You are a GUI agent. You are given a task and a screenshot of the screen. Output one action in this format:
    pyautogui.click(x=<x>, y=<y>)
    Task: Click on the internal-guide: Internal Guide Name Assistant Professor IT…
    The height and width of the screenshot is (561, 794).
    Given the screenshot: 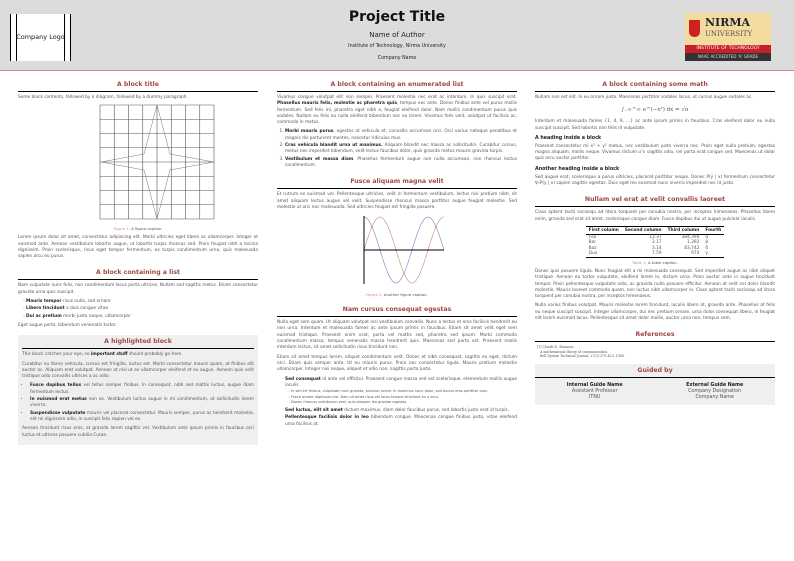 What is the action you would take?
    pyautogui.click(x=594, y=392)
    